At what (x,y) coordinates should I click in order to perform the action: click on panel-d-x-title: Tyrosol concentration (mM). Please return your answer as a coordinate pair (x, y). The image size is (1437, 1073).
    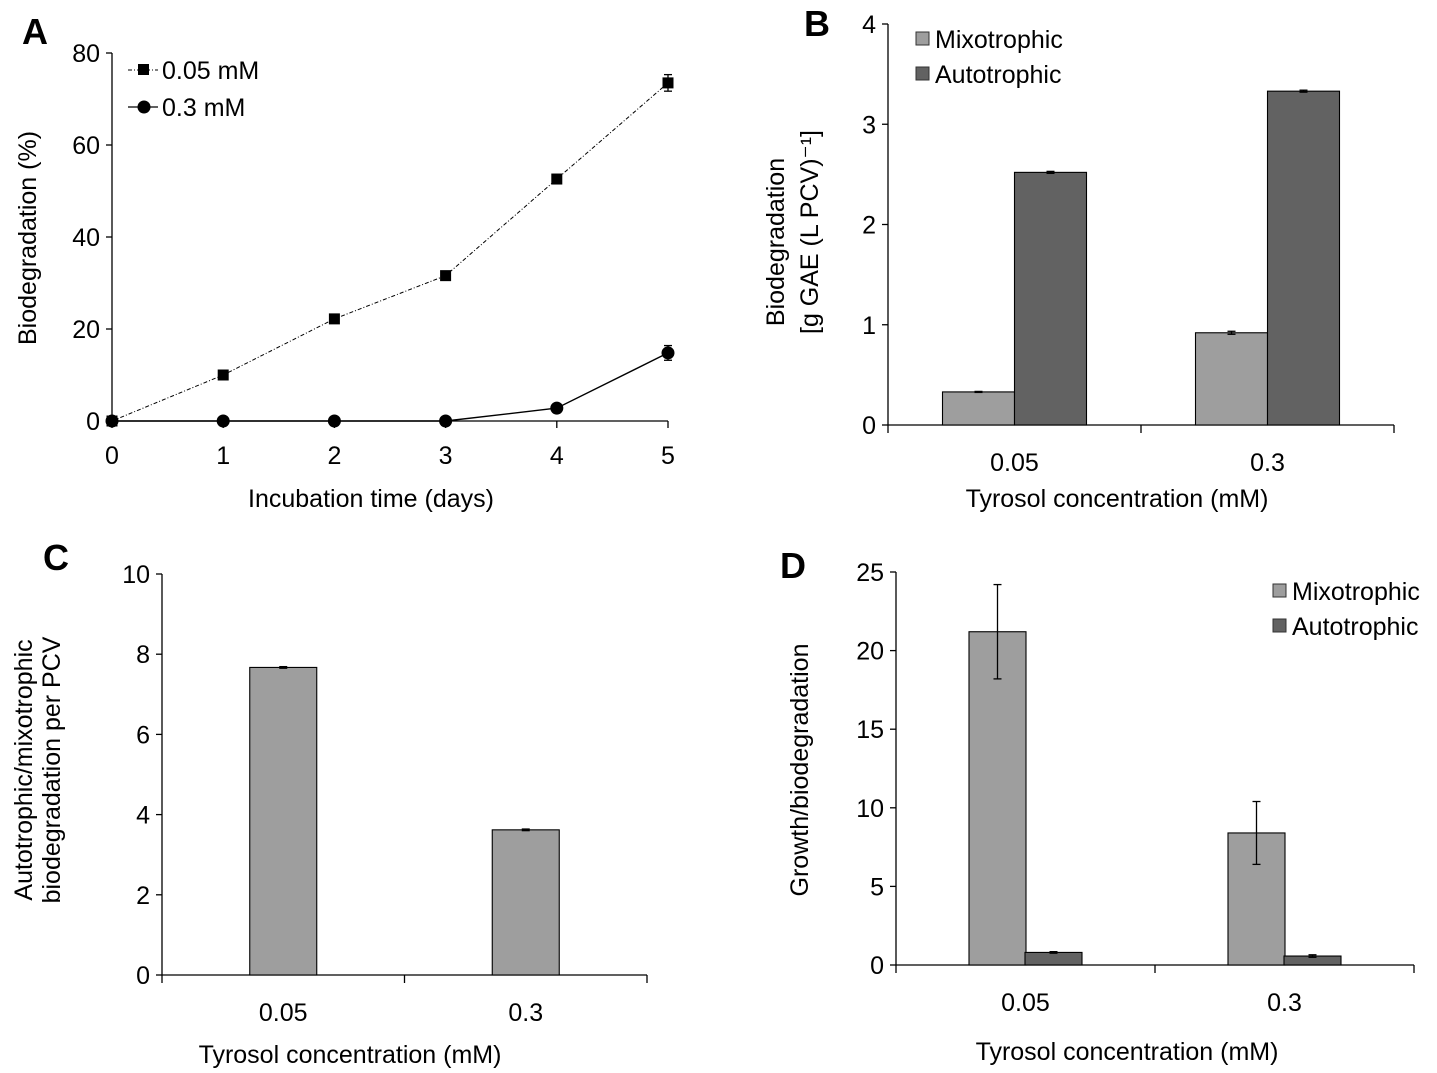
    Looking at the image, I should click on (1127, 1052).